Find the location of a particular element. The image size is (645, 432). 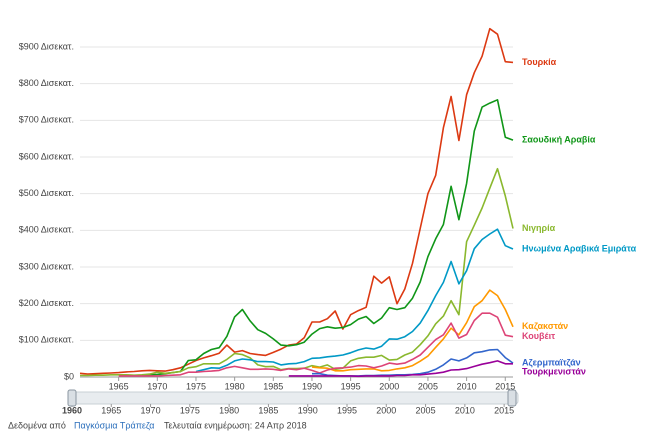

y-tick-label: $600 Δισεκατ. is located at coordinates (46, 156).